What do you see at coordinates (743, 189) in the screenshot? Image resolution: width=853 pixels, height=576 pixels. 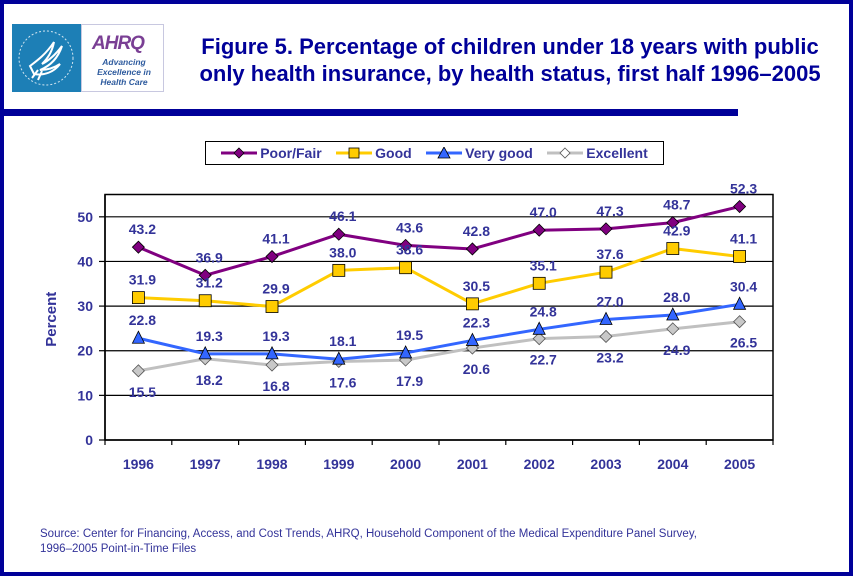 I see `data-label: 52.3` at bounding box center [743, 189].